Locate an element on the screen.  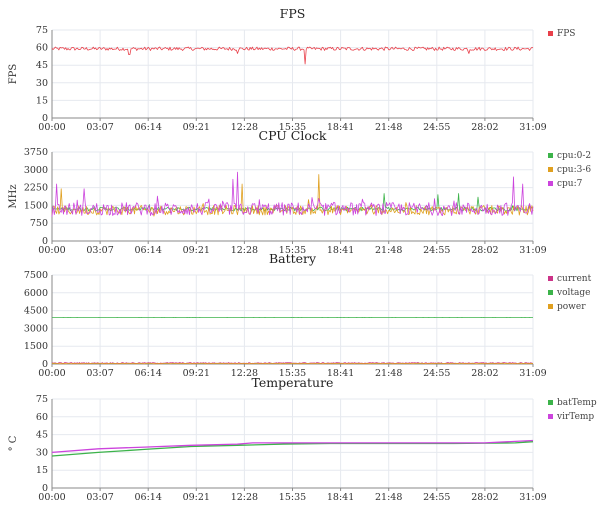
y-tick-label: 7500 is located at coordinates (36, 275).